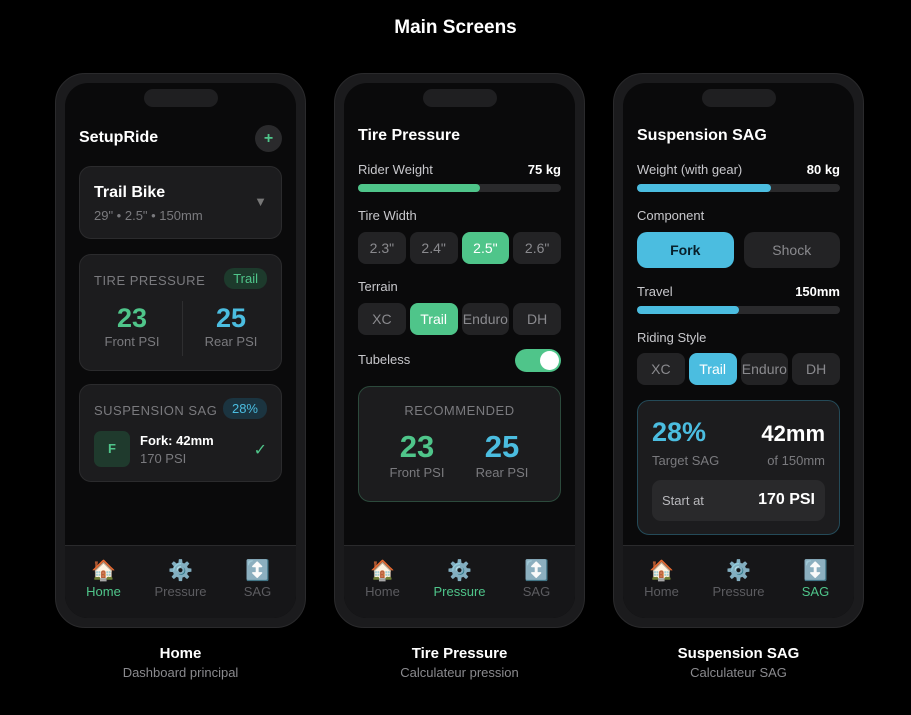 This screenshot has height=715, width=911. I want to click on width-option: 2.4", so click(433, 248).